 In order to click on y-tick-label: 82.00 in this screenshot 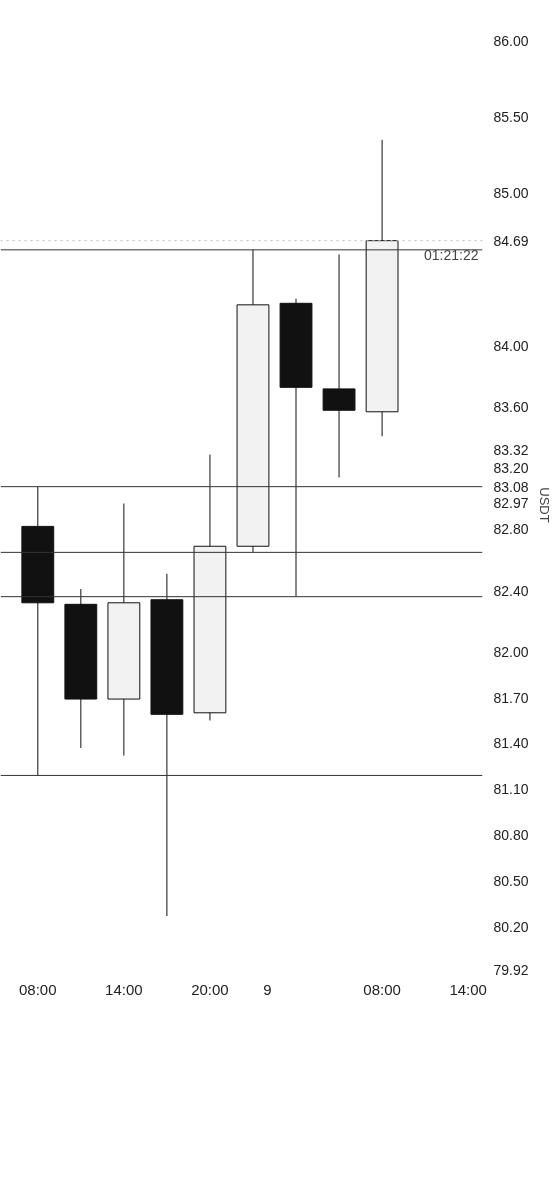, I will do `click(511, 651)`.